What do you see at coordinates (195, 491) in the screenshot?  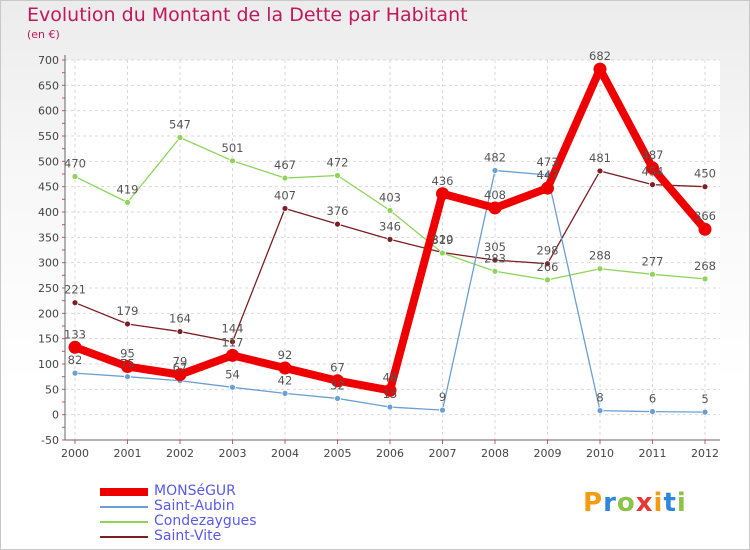 I see `legend-label: MONSéGUR` at bounding box center [195, 491].